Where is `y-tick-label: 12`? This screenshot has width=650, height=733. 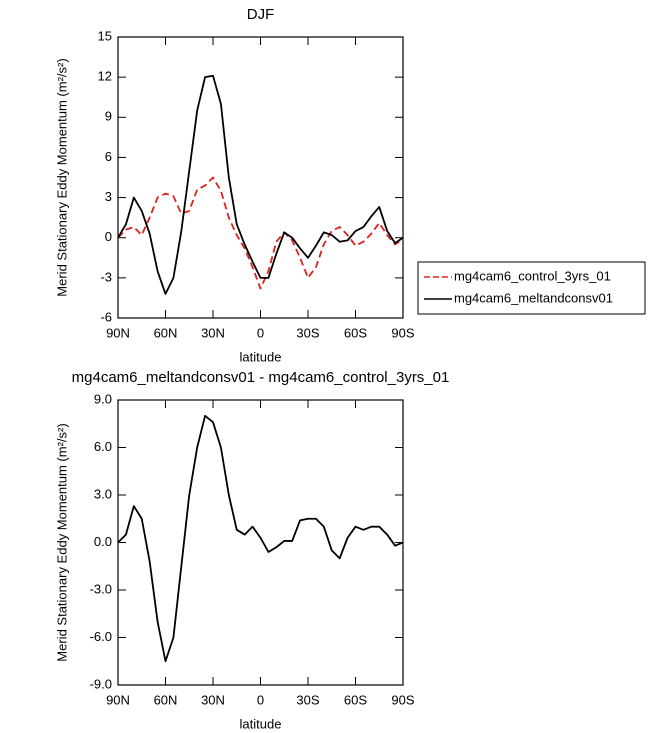
y-tick-label: 12 is located at coordinates (105, 76).